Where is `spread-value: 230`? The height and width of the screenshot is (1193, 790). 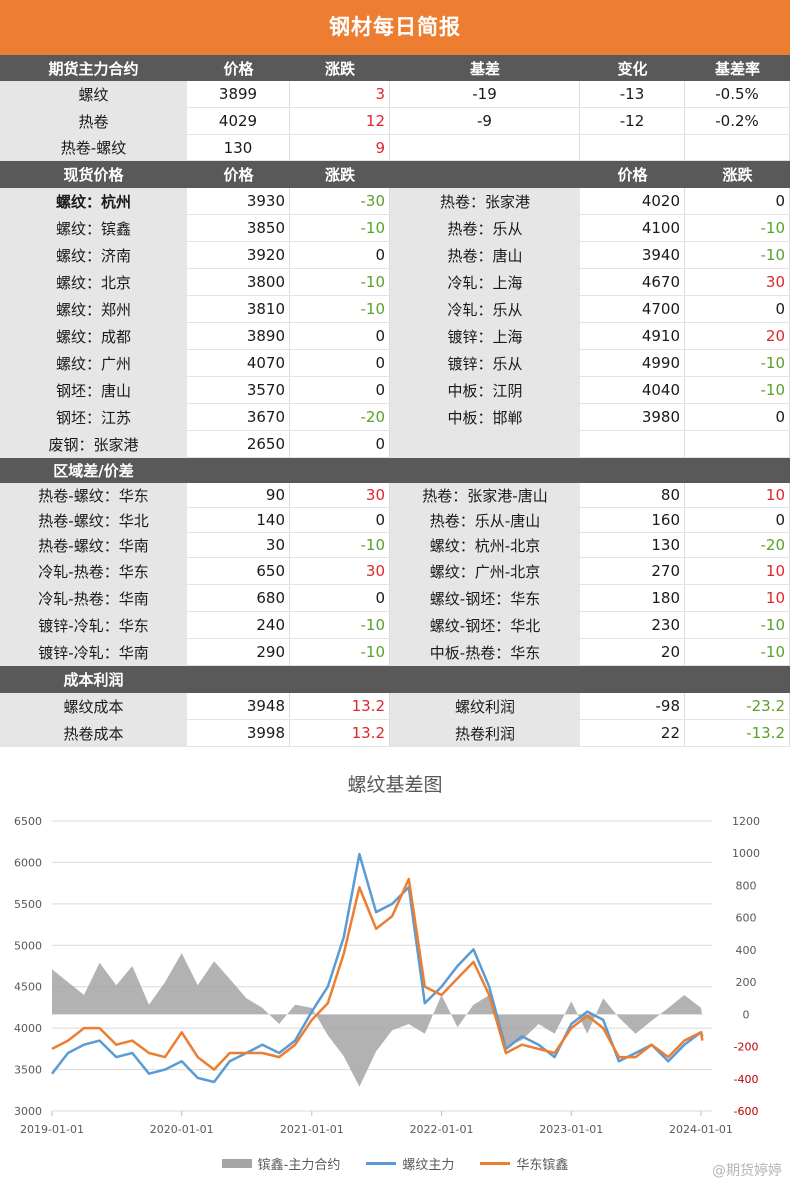
spread-value: 230 is located at coordinates (632, 625).